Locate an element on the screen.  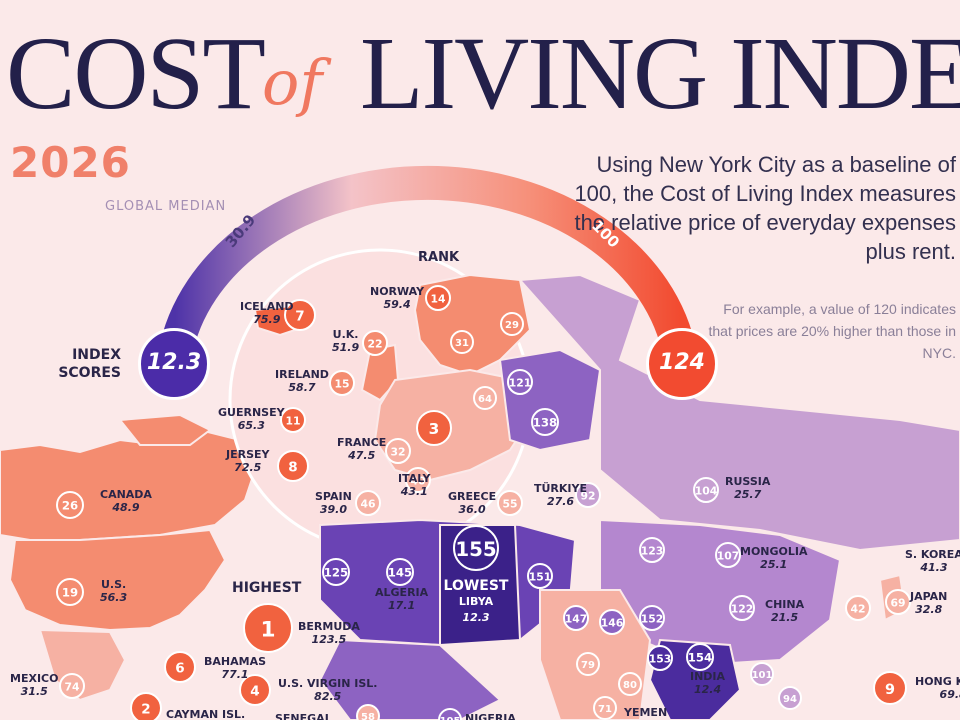
highest-label: HIGHEST is located at coordinates (267, 588).